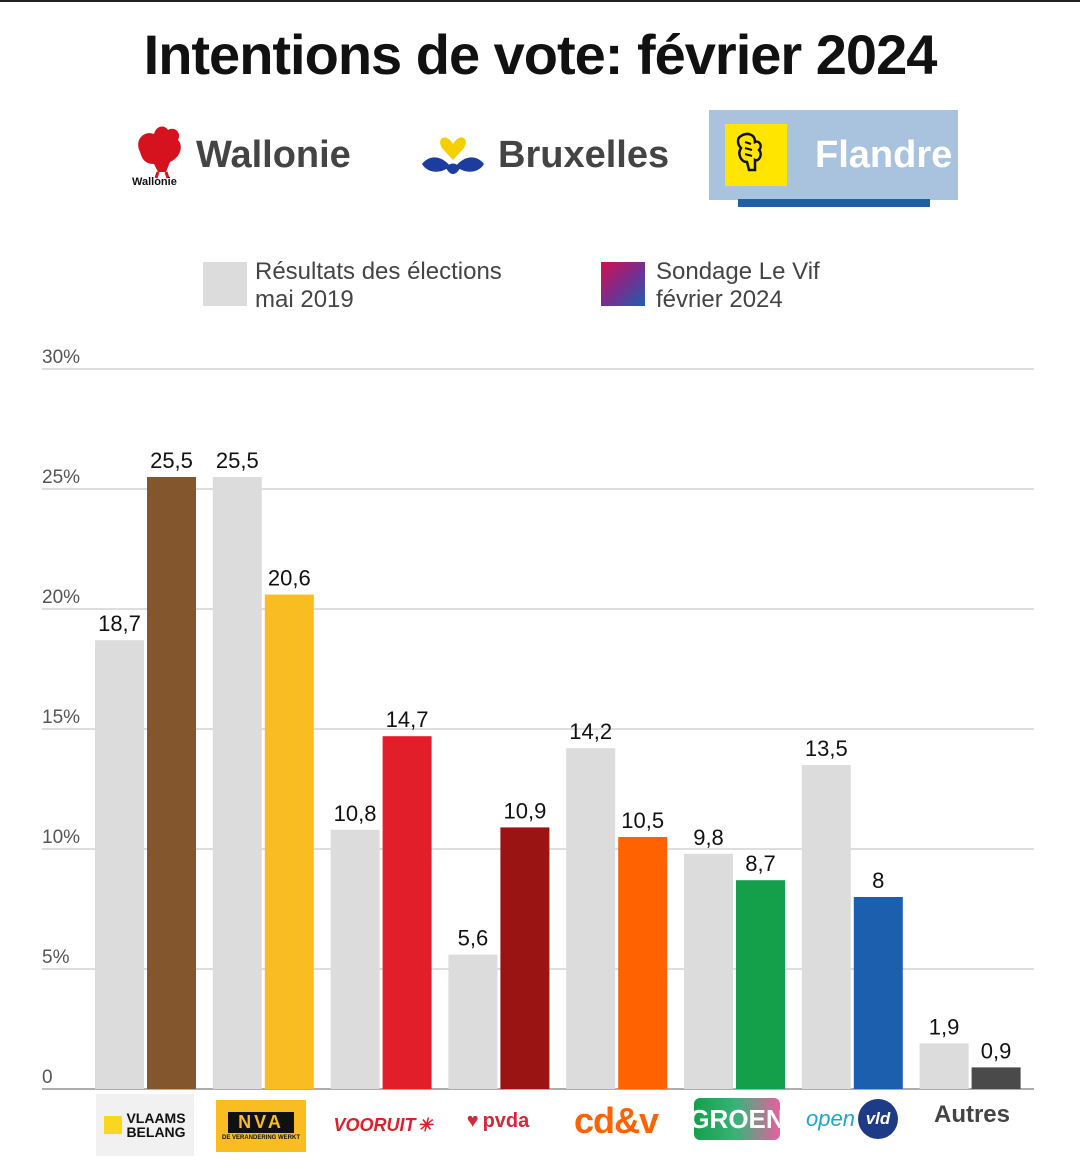 The height and width of the screenshot is (1174, 1080). I want to click on logo-nva: NVA DE VERANDERING WERKT, so click(261, 1126).